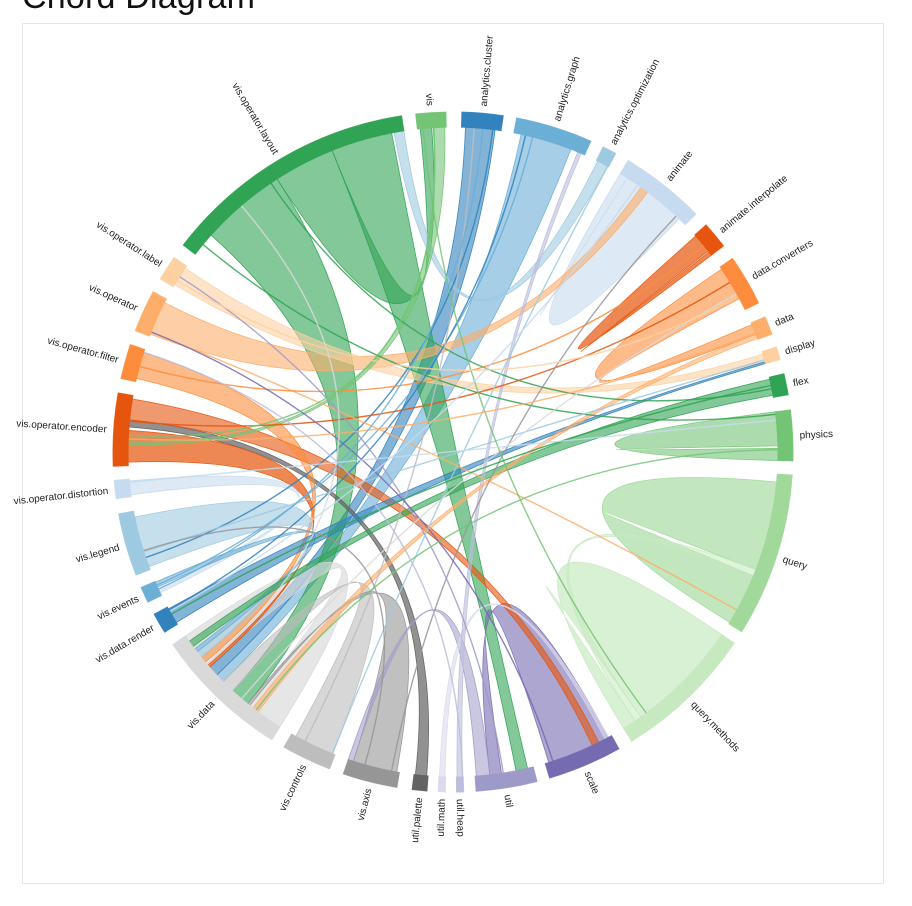 The image size is (912, 906). Describe the element at coordinates (365, 804) in the screenshot. I see `group-label-vis-axis: vis.axis` at that location.